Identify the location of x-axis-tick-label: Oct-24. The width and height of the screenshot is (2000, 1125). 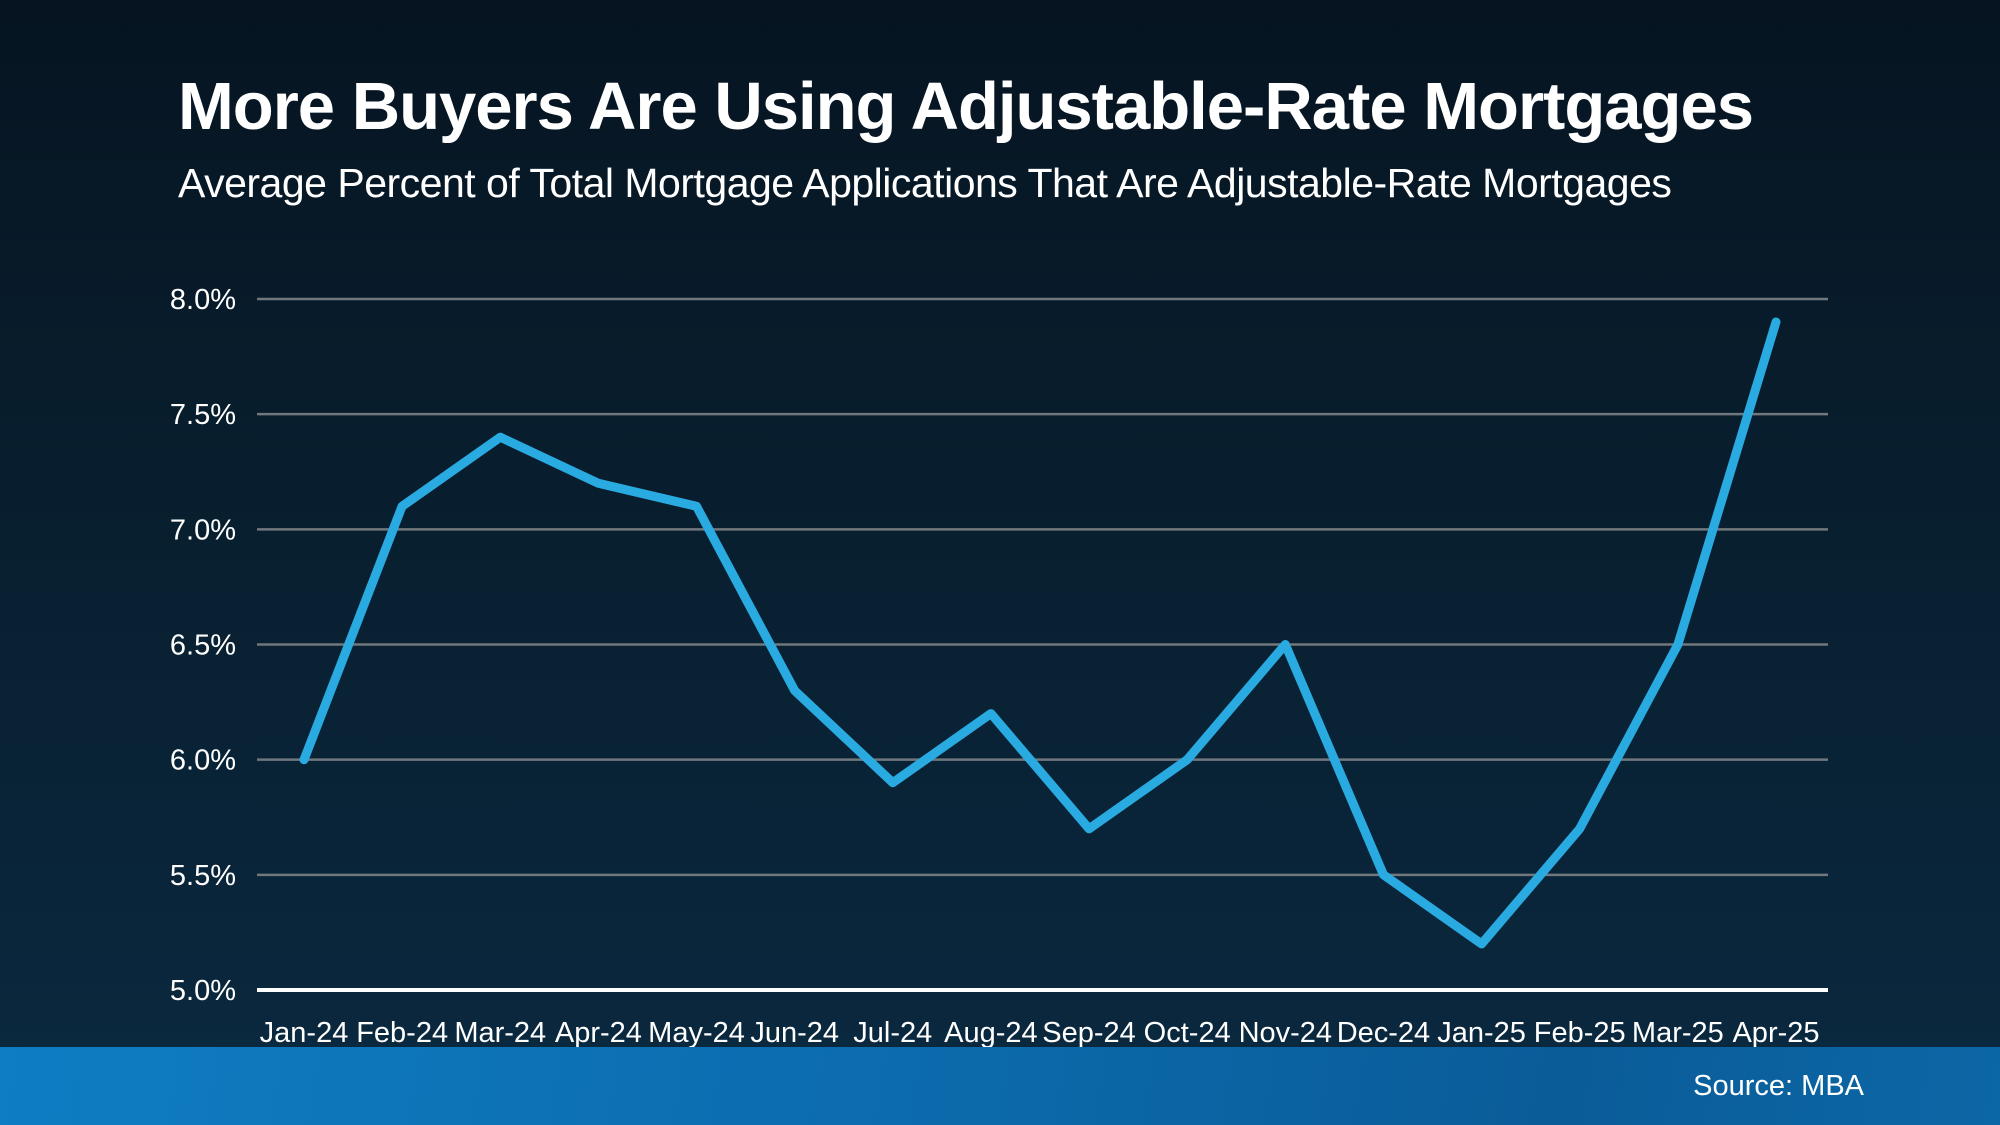
(1187, 1033).